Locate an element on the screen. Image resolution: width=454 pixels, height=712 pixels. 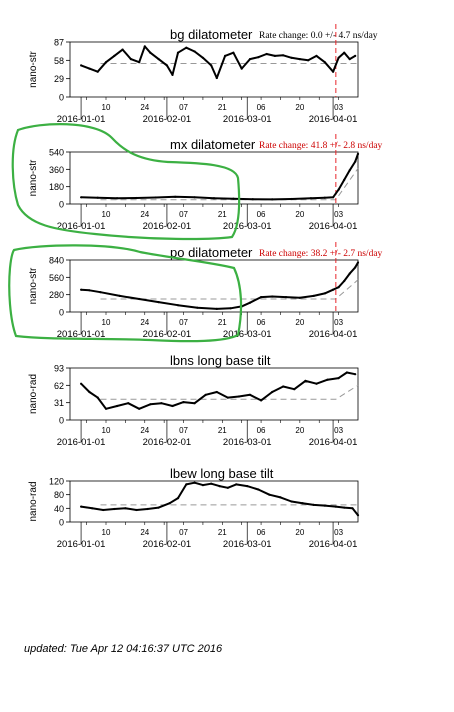
y-tick-label: 87 is located at coordinates (59, 43).